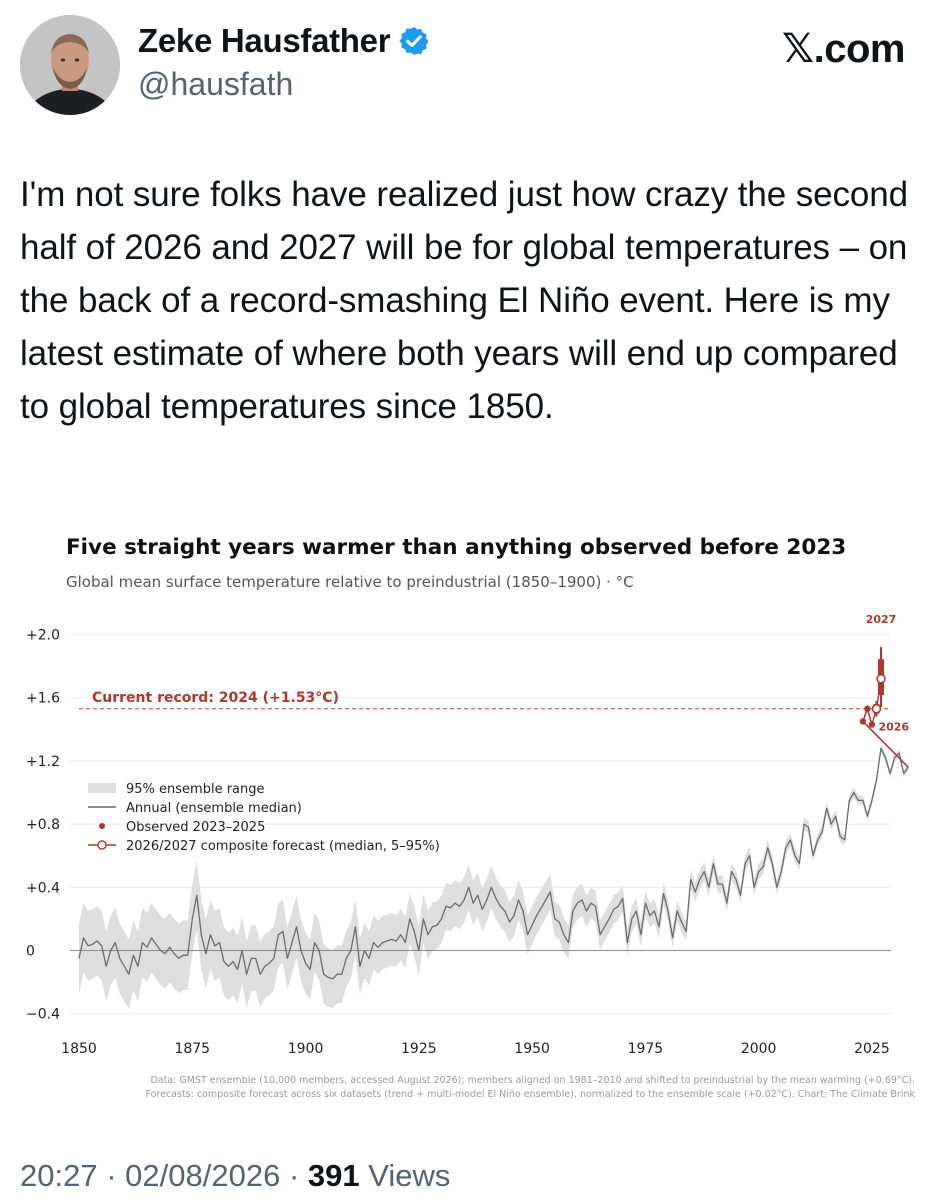 The height and width of the screenshot is (1200, 941). I want to click on legend-label-observed: Observed 2023–2025, so click(195, 827).